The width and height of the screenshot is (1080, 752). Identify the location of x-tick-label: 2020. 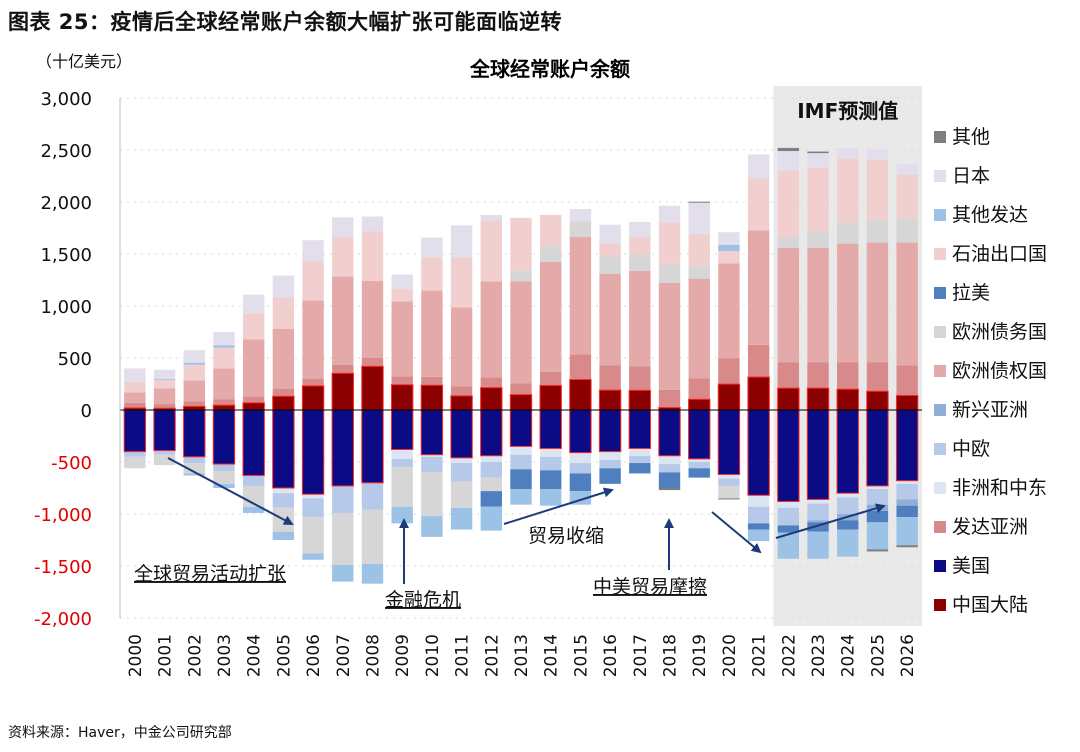
(730, 655).